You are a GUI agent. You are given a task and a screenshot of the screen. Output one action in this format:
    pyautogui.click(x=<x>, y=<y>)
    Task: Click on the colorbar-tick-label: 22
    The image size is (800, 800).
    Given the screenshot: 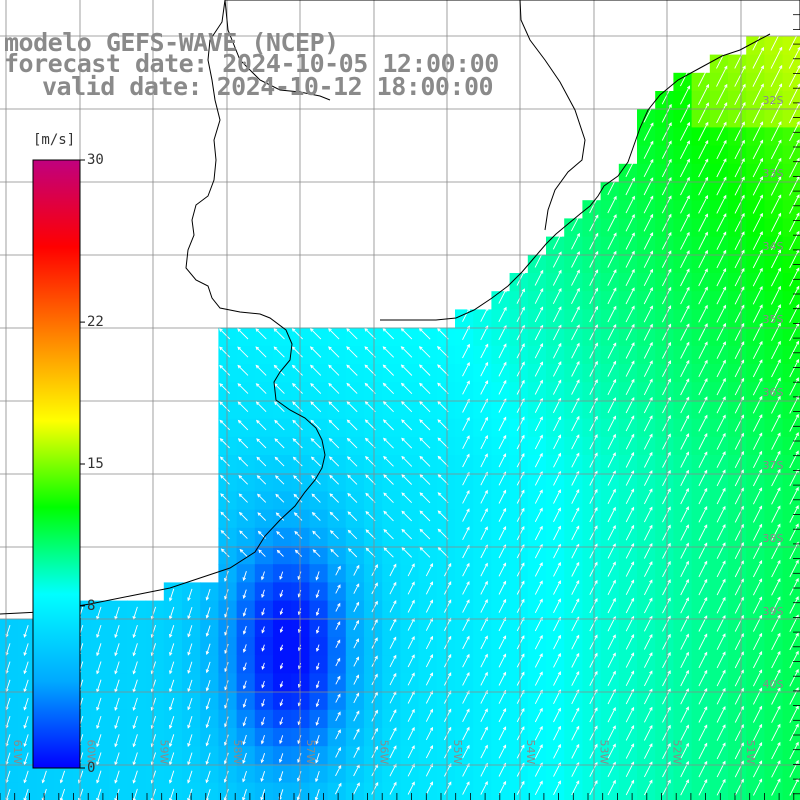 What is the action you would take?
    pyautogui.click(x=95, y=322)
    